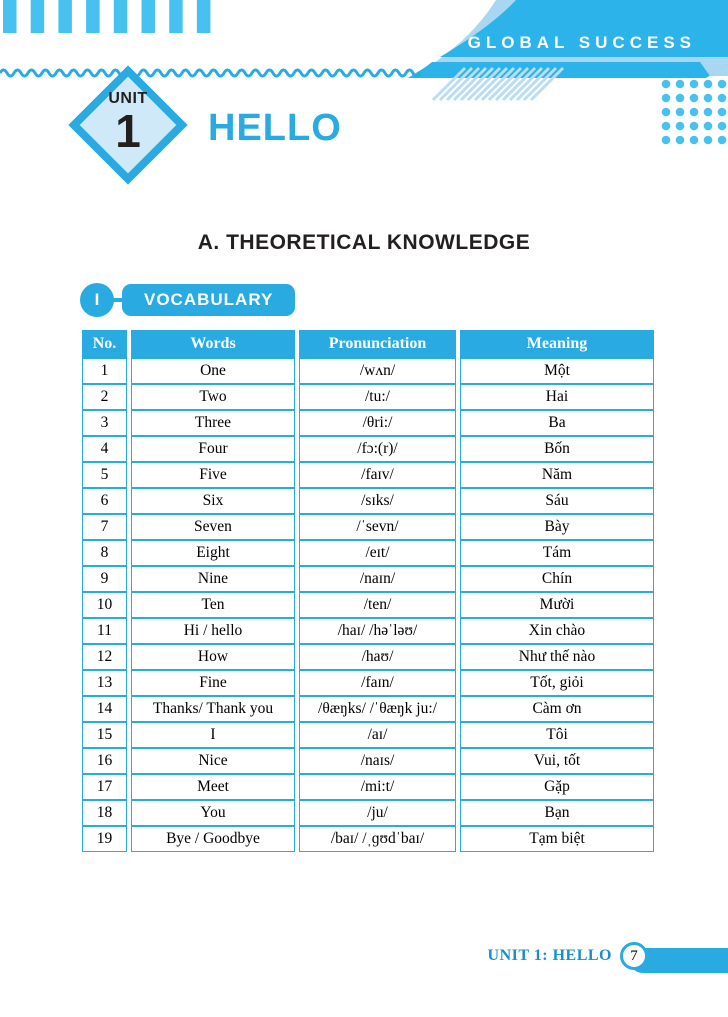 The image size is (728, 1017). I want to click on meaning-cell: Hai, so click(557, 397).